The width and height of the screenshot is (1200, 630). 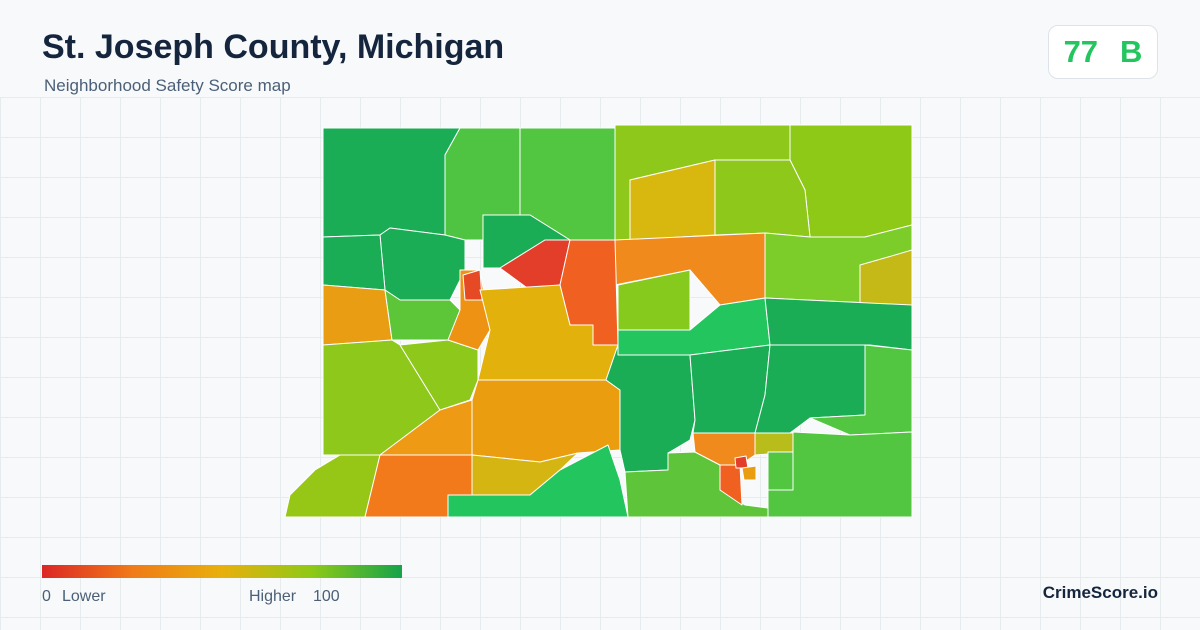 What do you see at coordinates (46, 596) in the screenshot?
I see `legend-min: 0` at bounding box center [46, 596].